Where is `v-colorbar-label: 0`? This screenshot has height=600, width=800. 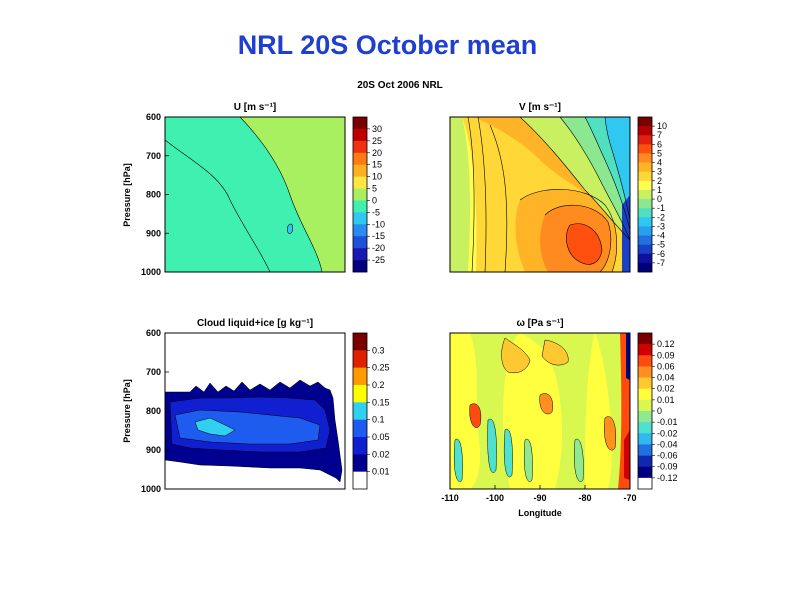 v-colorbar-label: 0 is located at coordinates (659, 199).